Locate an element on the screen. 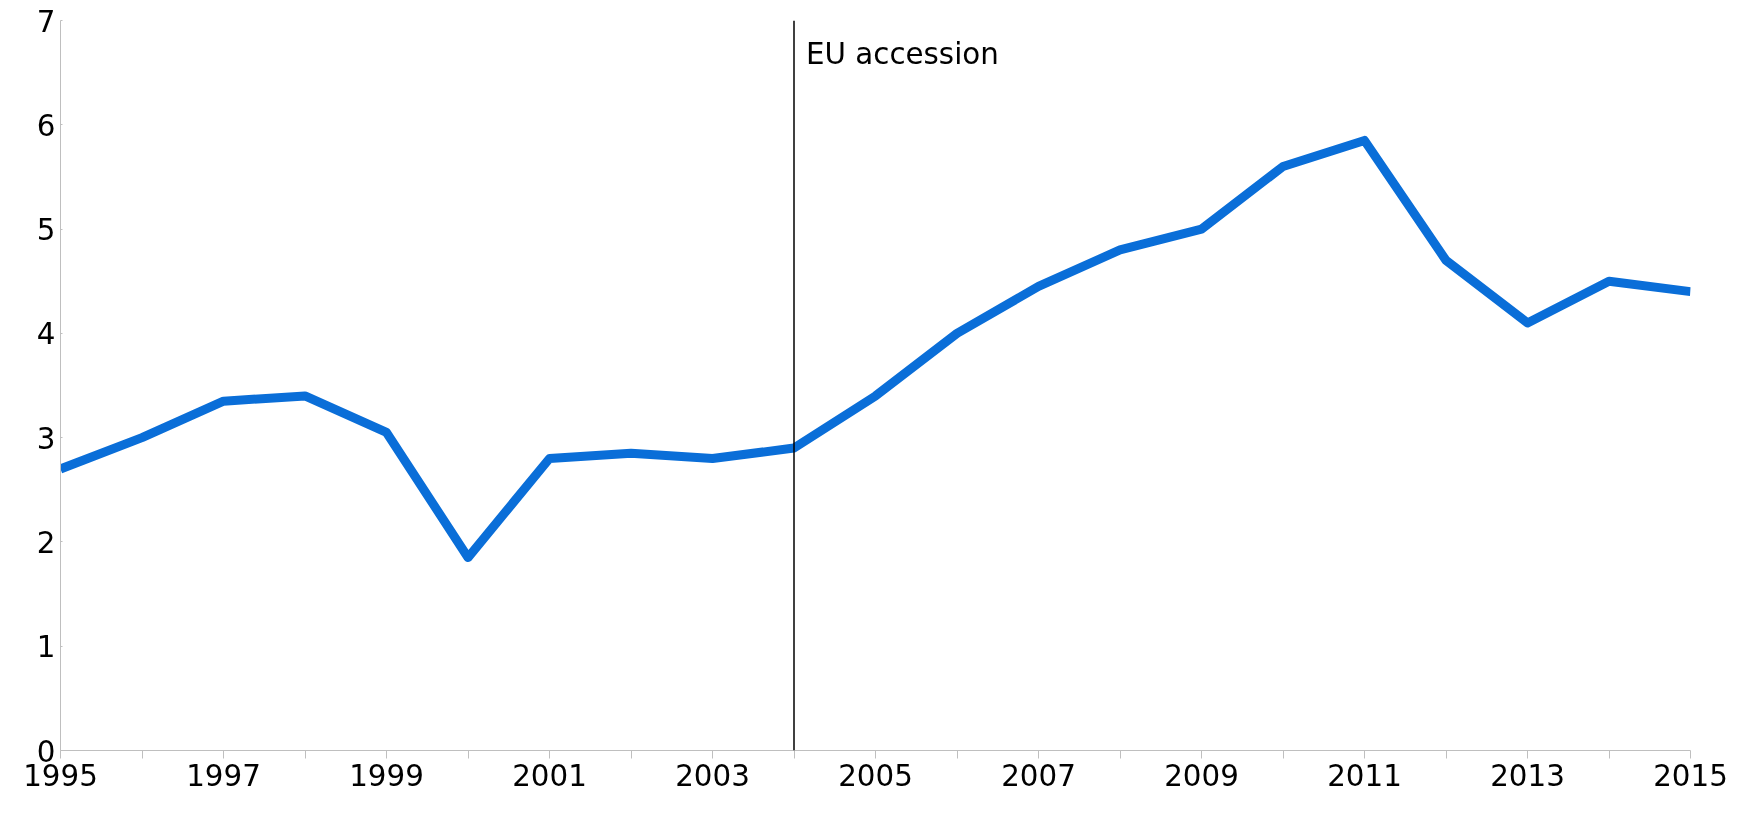 The width and height of the screenshot is (1742, 813). y-tick-label: 6 is located at coordinates (46, 125).